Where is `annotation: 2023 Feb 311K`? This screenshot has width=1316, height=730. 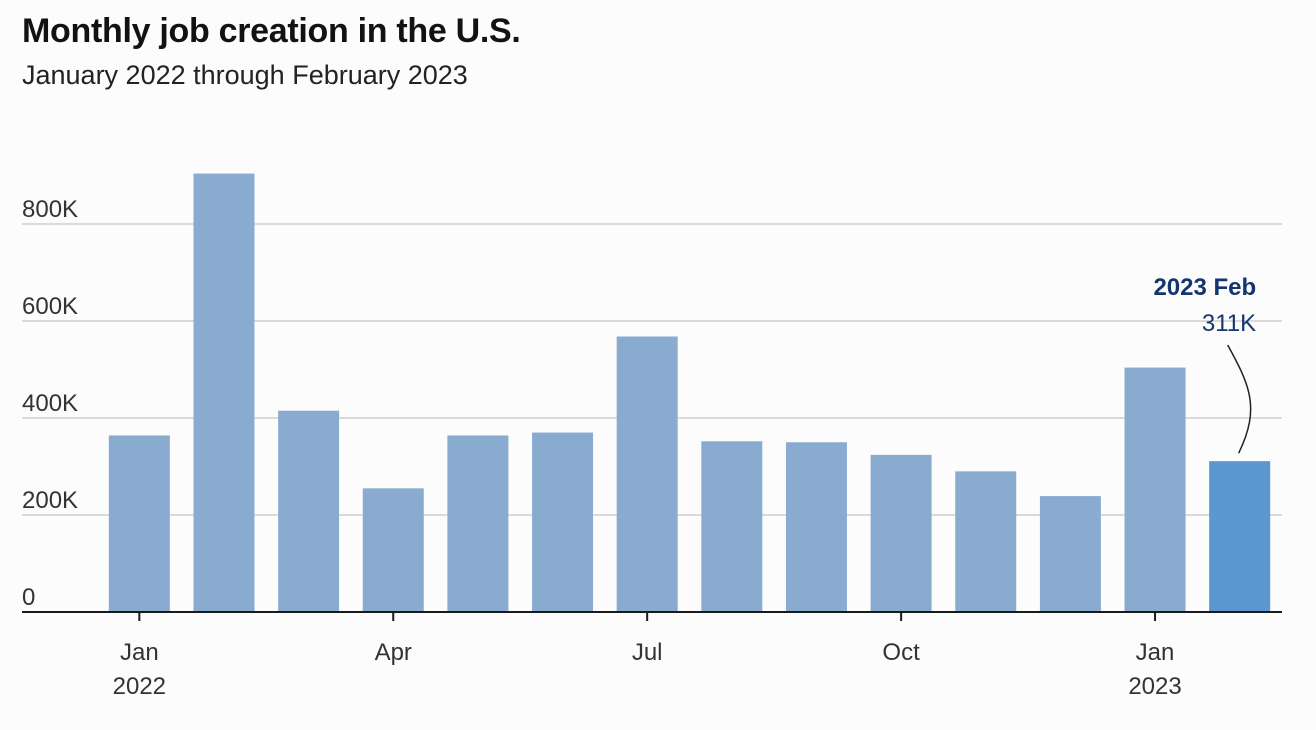 annotation: 2023 Feb 311K is located at coordinates (1204, 364).